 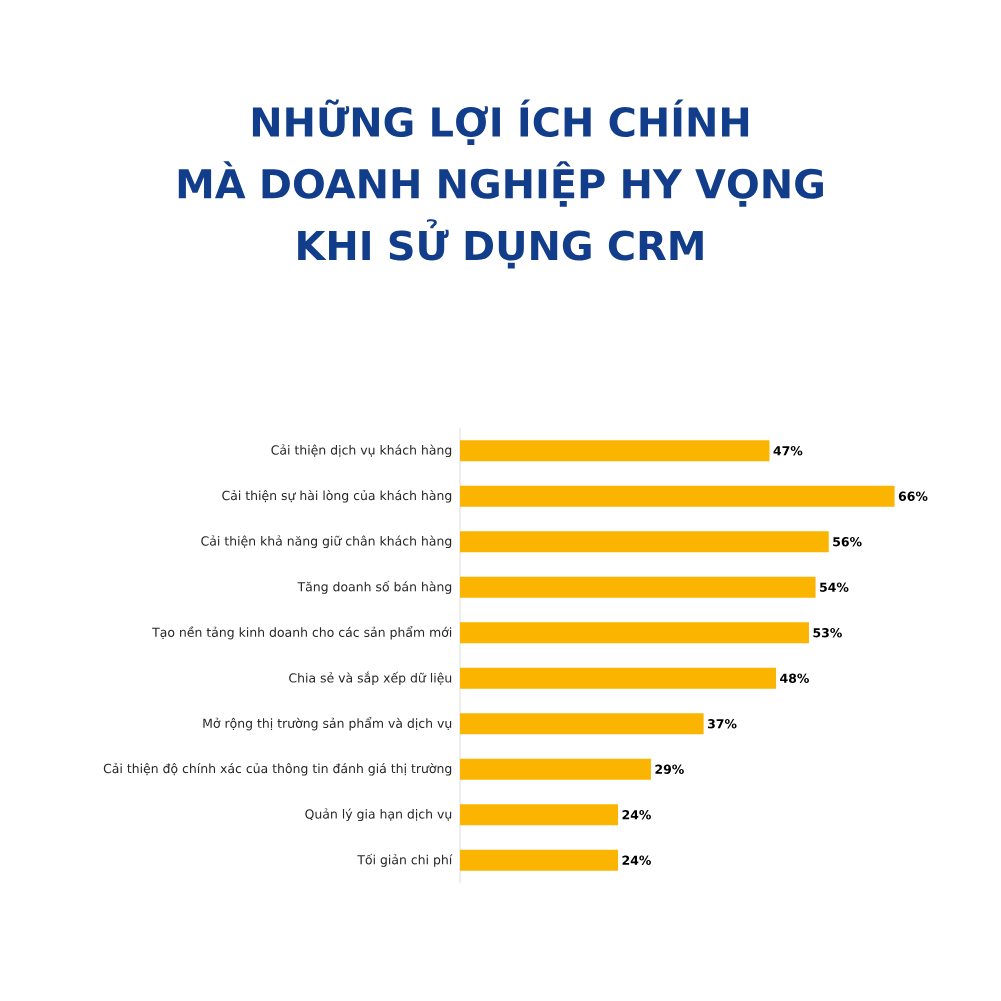 I want to click on y-tick-label: Tối giản chi phí, so click(x=405, y=860).